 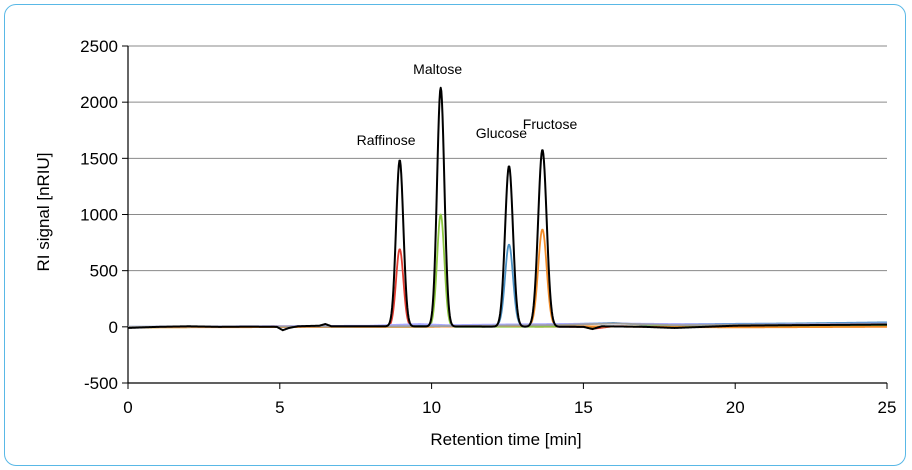 What do you see at coordinates (507, 289) in the screenshot?
I see `series-line` at bounding box center [507, 289].